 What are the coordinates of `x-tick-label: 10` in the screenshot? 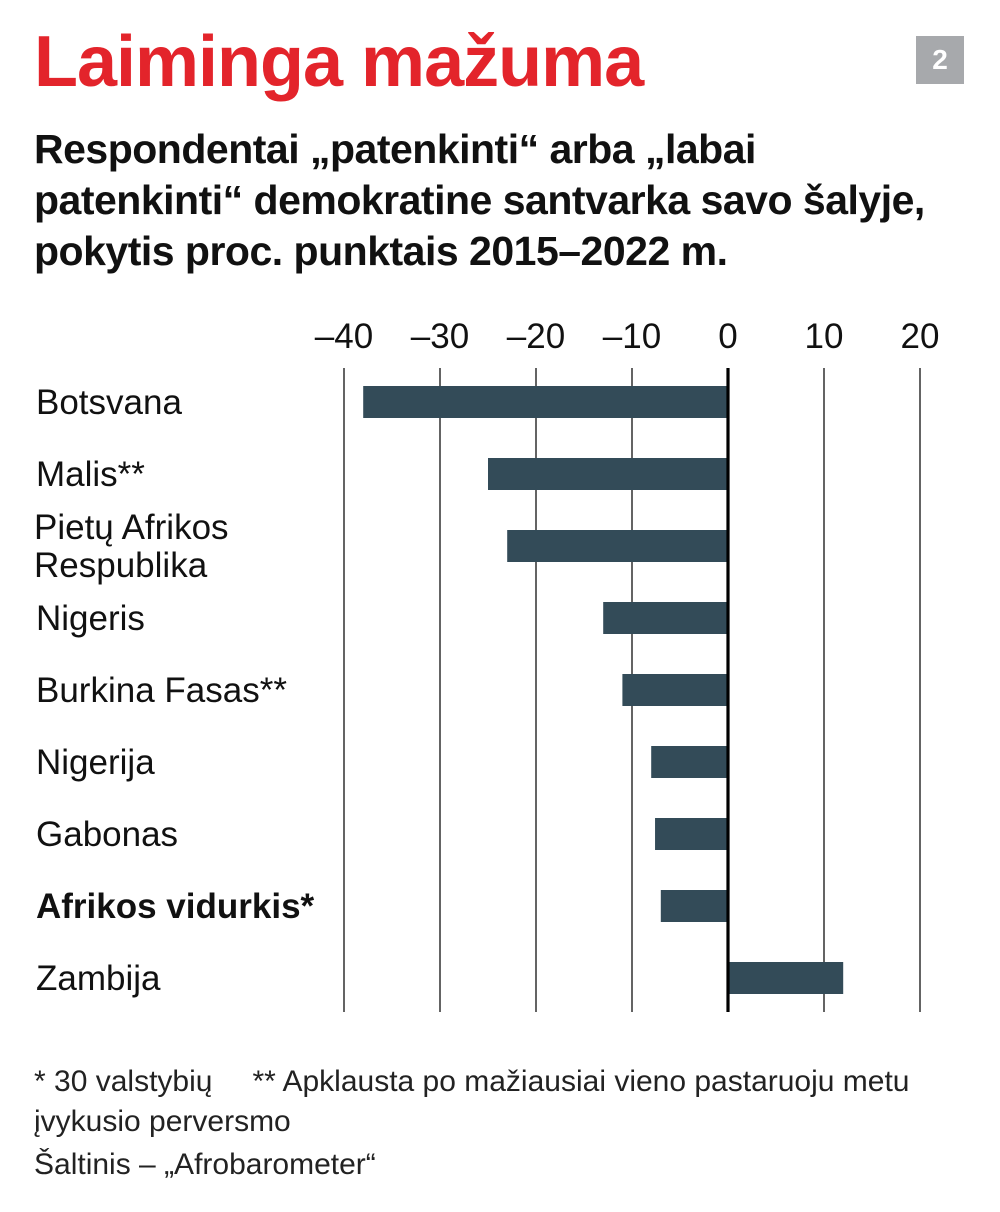 It's located at (824, 336).